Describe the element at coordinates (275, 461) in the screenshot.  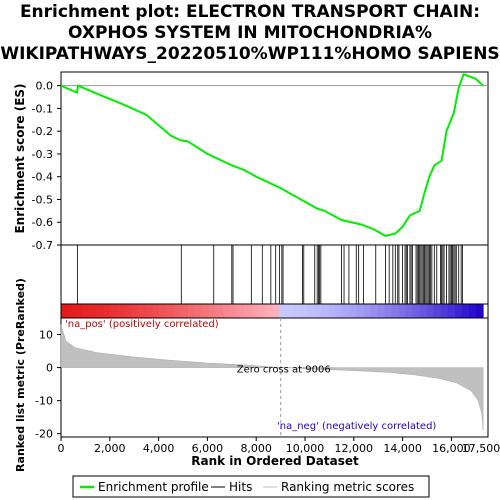
I see `rank-xlabel: Rank in Ordered Dataset` at that location.